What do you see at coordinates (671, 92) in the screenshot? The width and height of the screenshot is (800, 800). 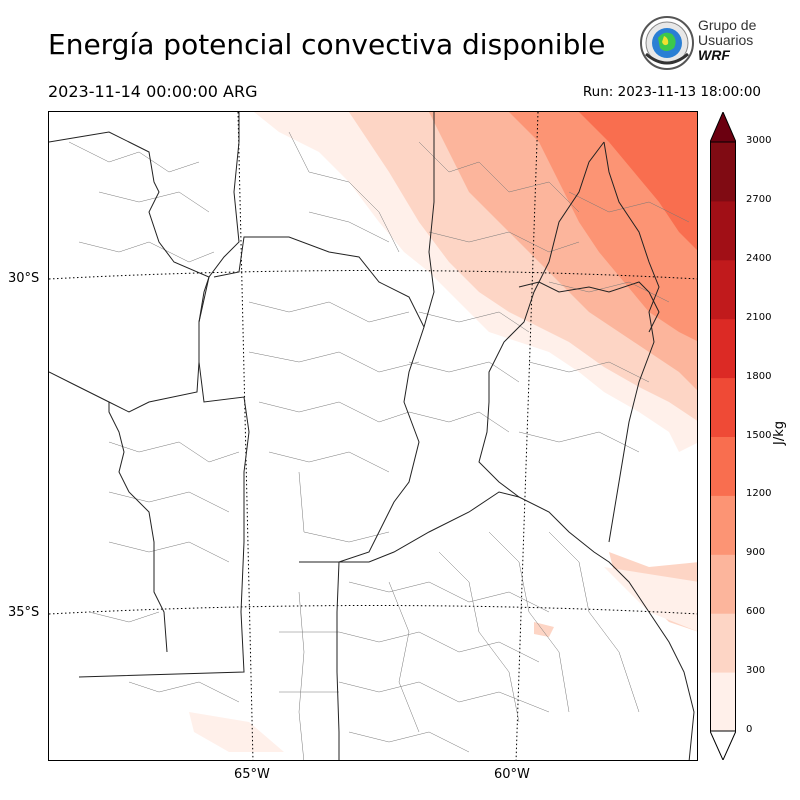 I see `run-time: Run: 2023-11-13 18:00:00` at bounding box center [671, 92].